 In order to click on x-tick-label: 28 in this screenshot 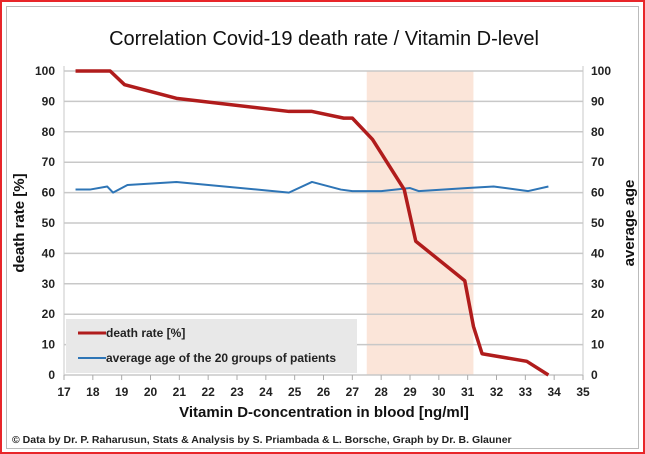, I will do `click(381, 392)`.